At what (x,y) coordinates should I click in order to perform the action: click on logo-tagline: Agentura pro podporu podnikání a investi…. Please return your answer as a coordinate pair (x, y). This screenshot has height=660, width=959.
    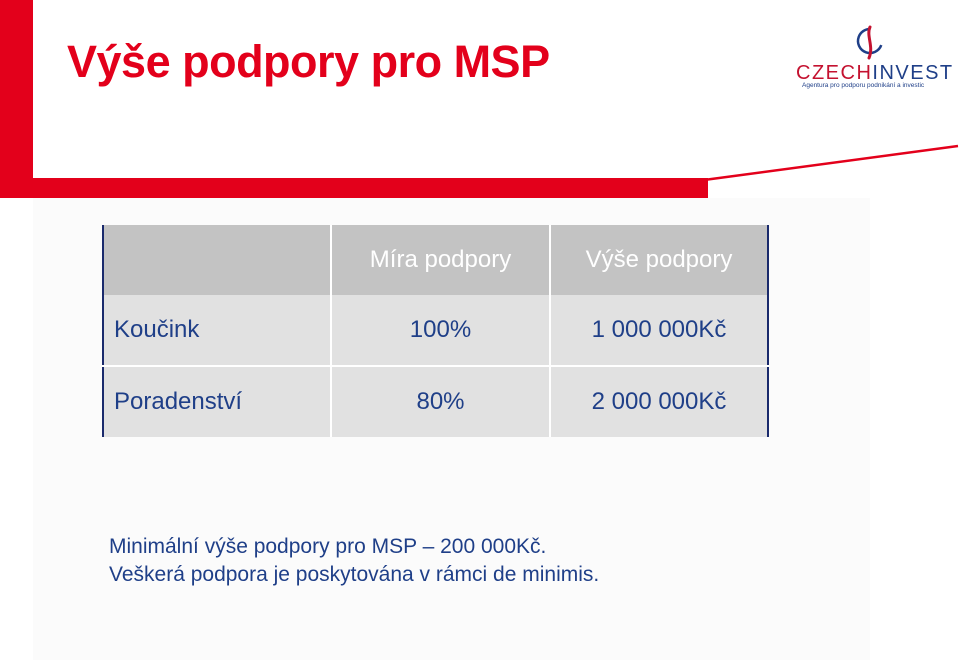
    Looking at the image, I should click on (863, 85).